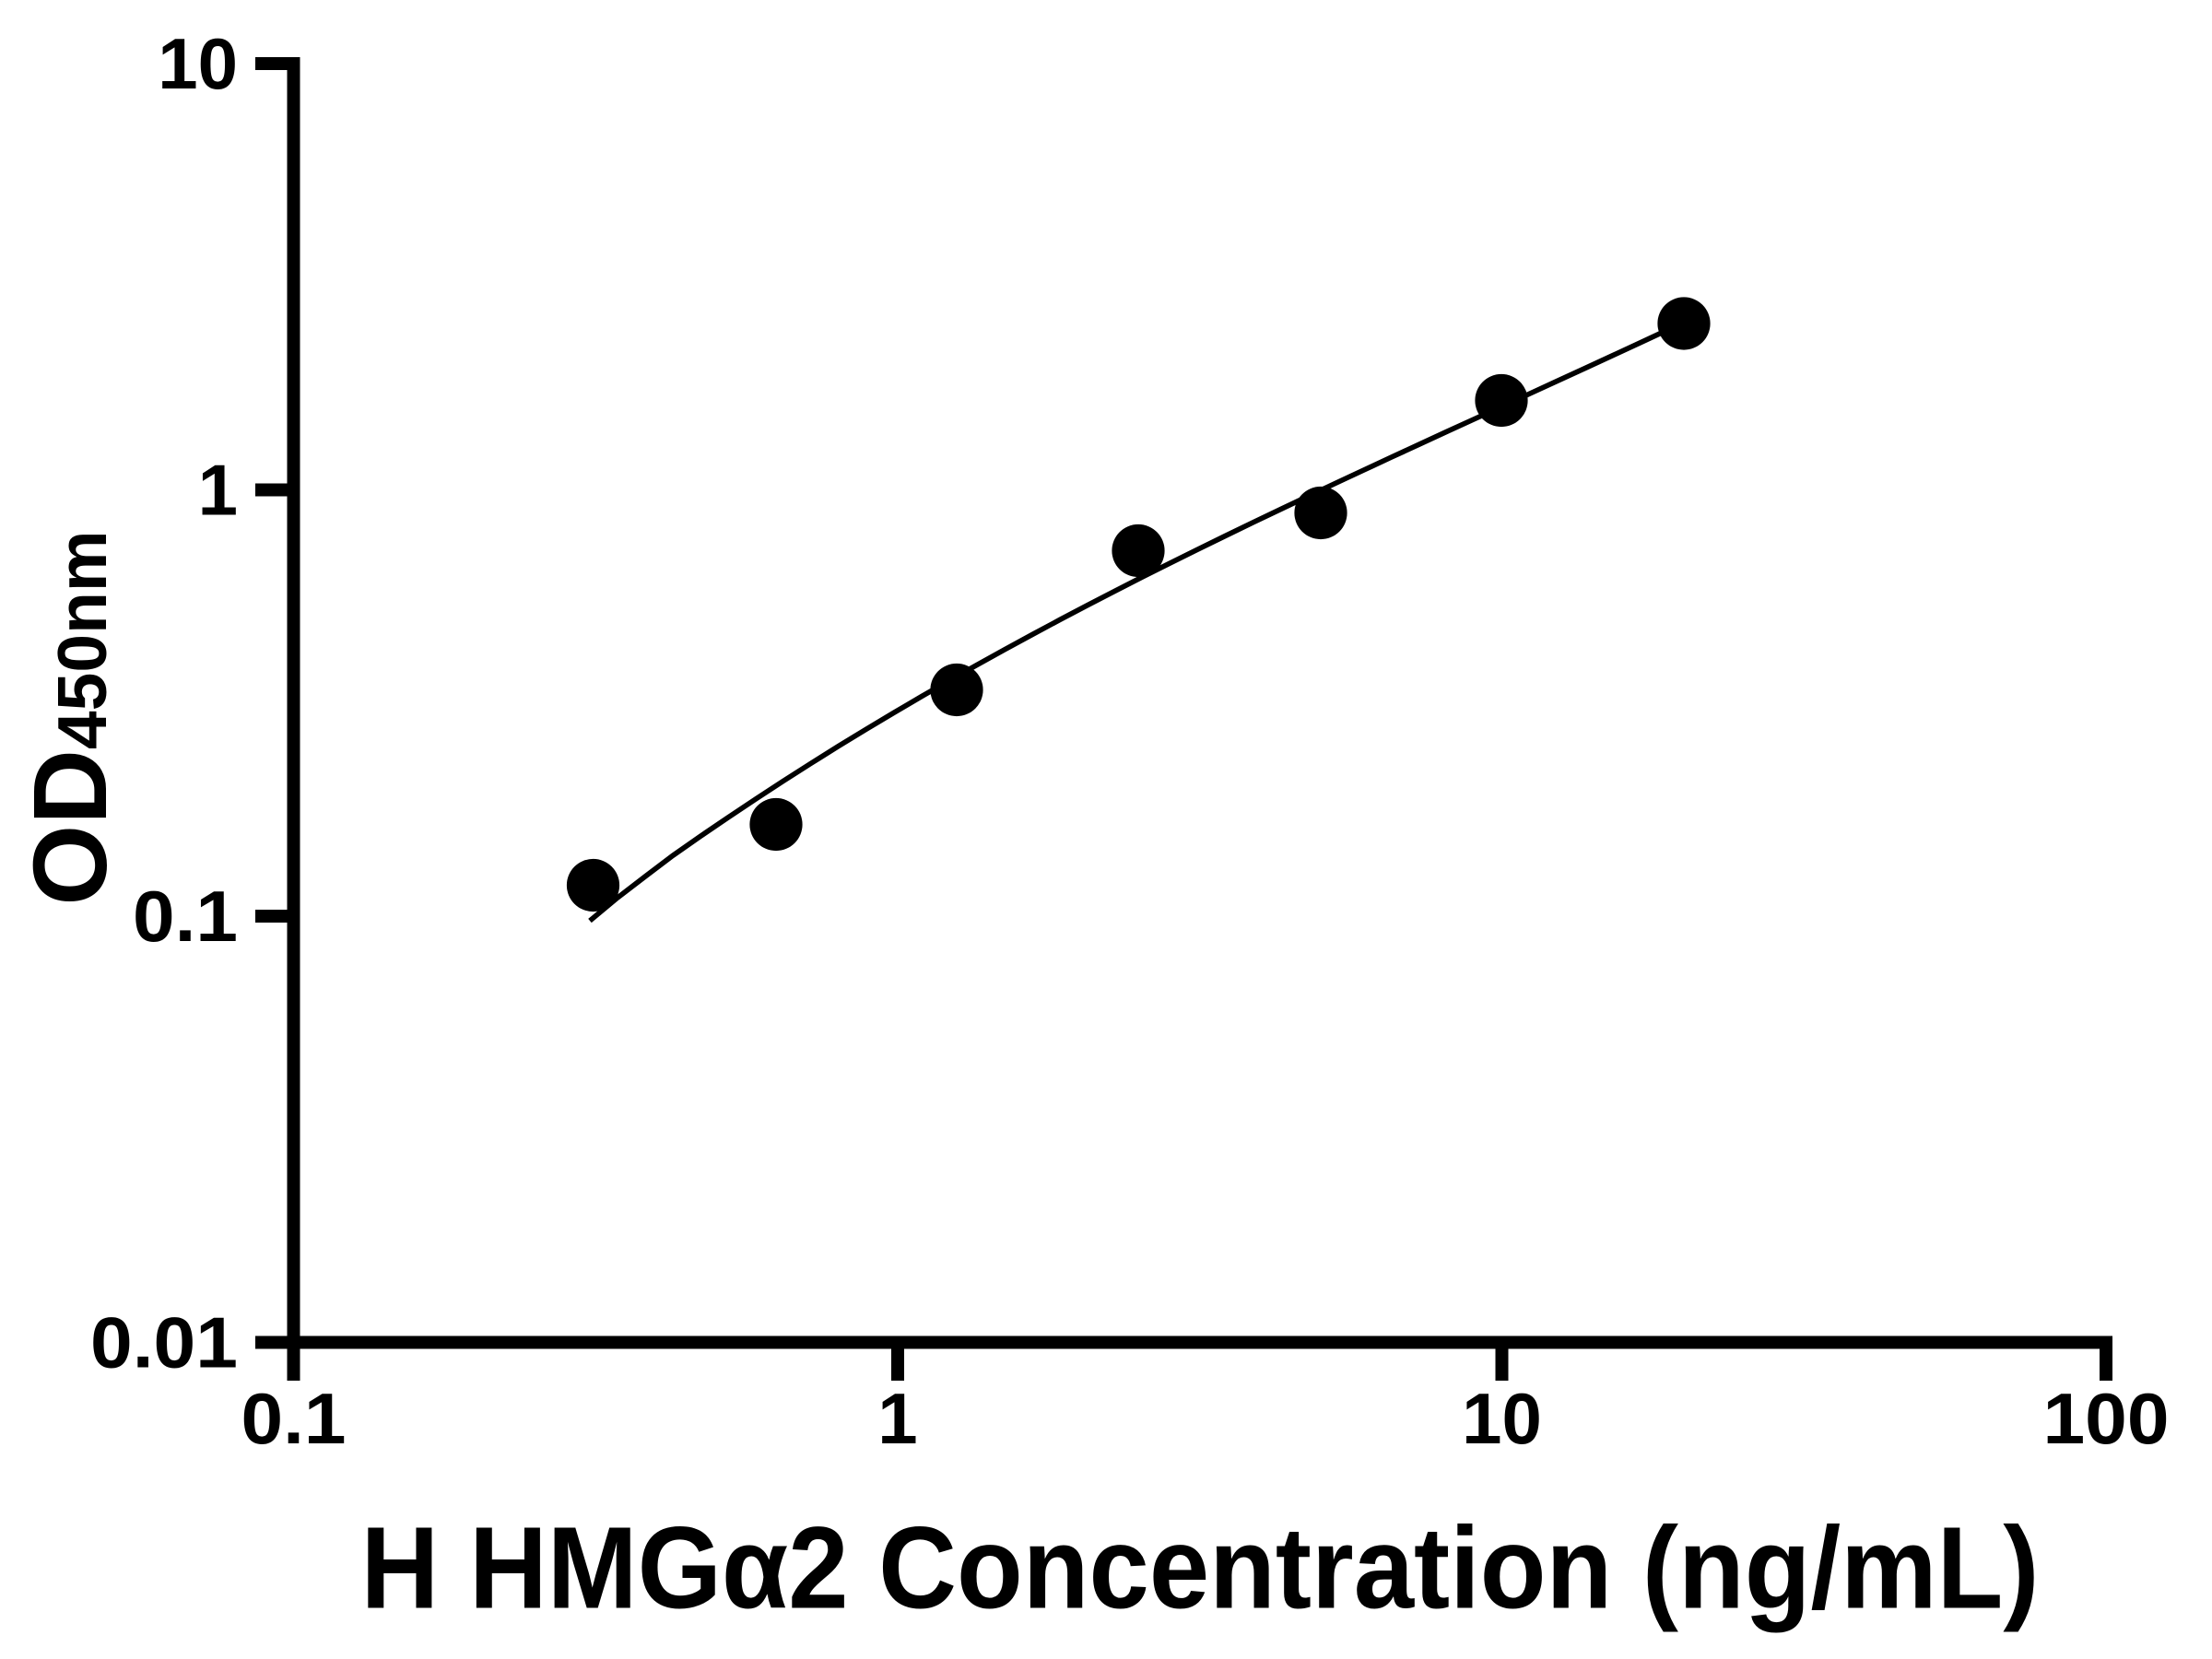  Describe the element at coordinates (70, 717) in the screenshot. I see `svg-text: OD450nm` at that location.